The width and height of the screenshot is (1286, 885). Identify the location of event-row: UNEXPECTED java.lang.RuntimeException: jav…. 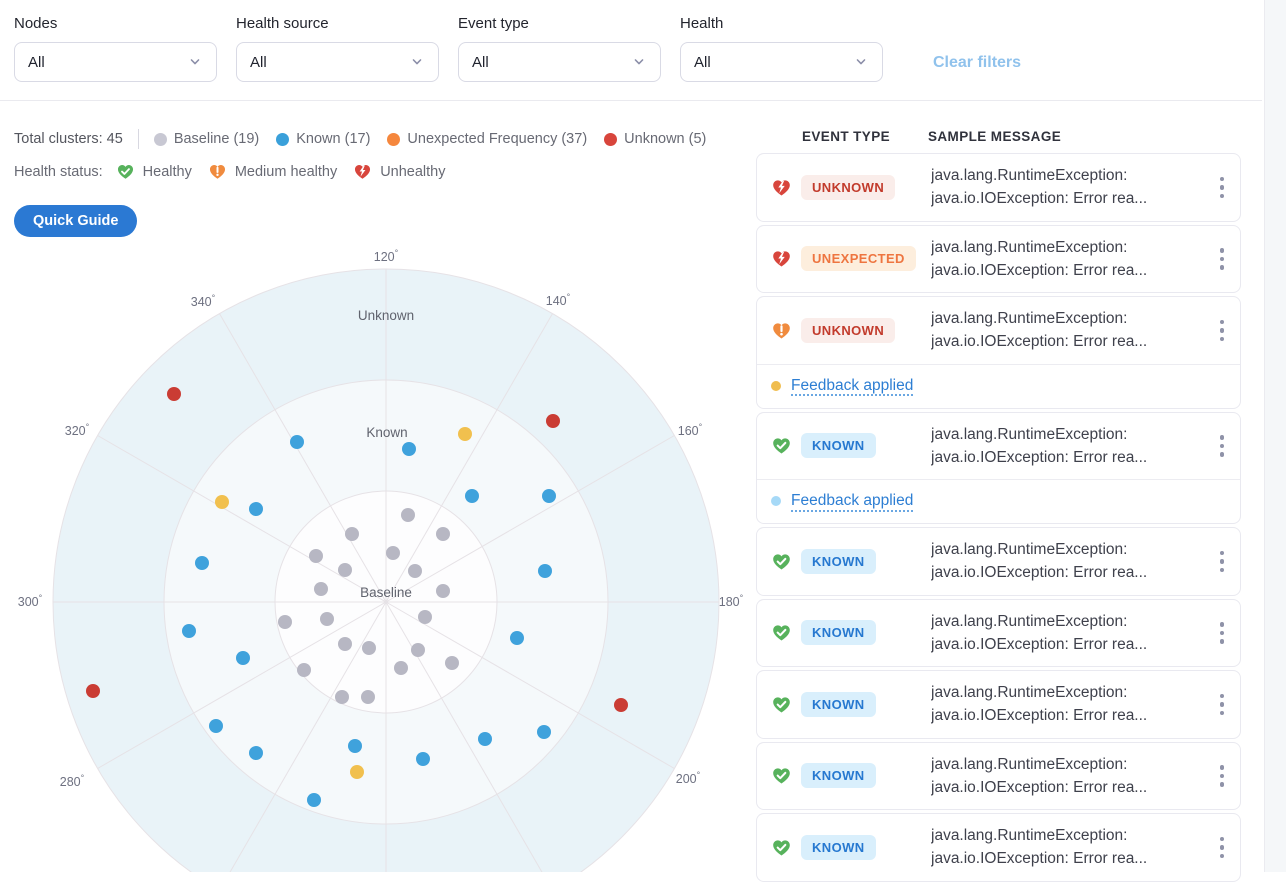
(998, 258).